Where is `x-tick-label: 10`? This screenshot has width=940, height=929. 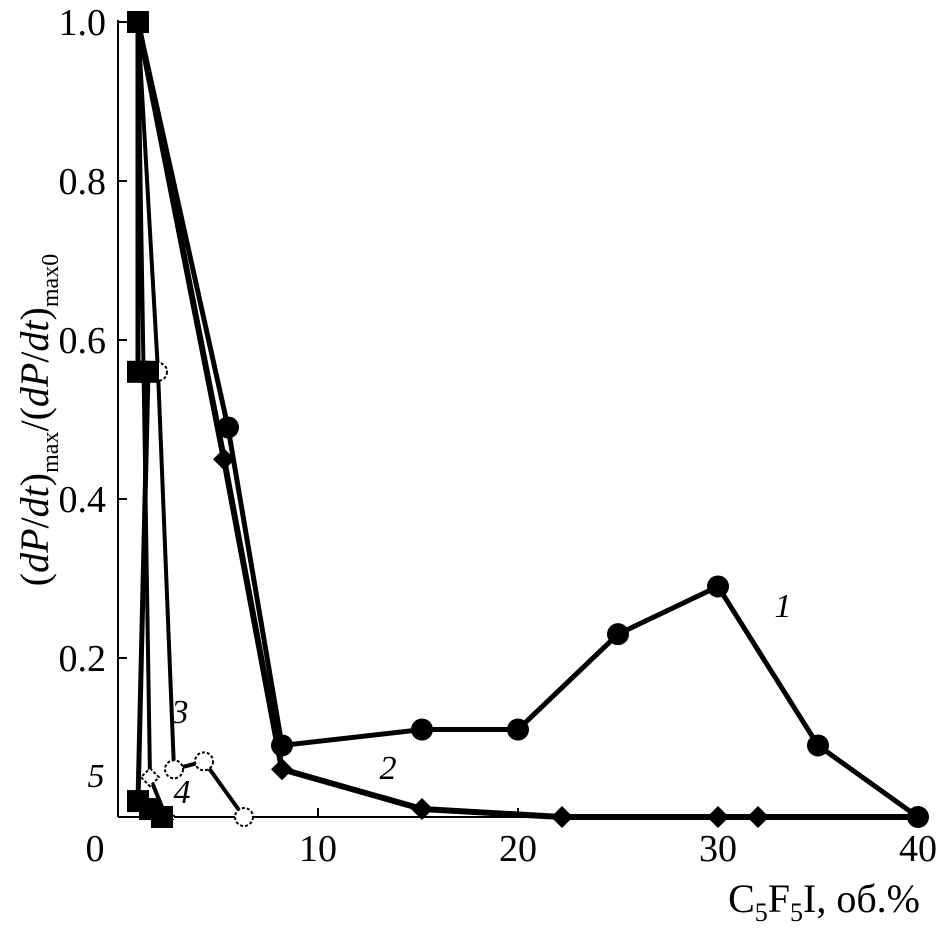
x-tick-label: 10 is located at coordinates (318, 849).